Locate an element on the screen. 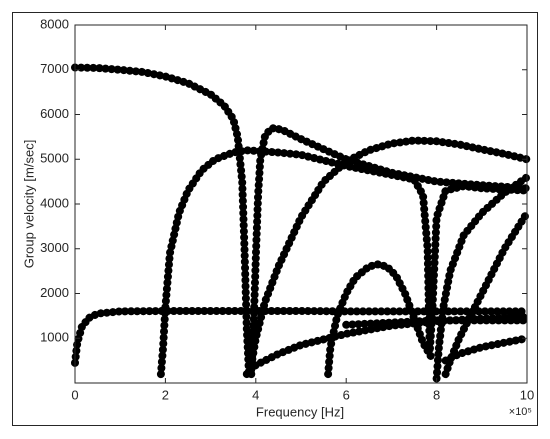  y-tick-label: 8000 is located at coordinates (54, 23).